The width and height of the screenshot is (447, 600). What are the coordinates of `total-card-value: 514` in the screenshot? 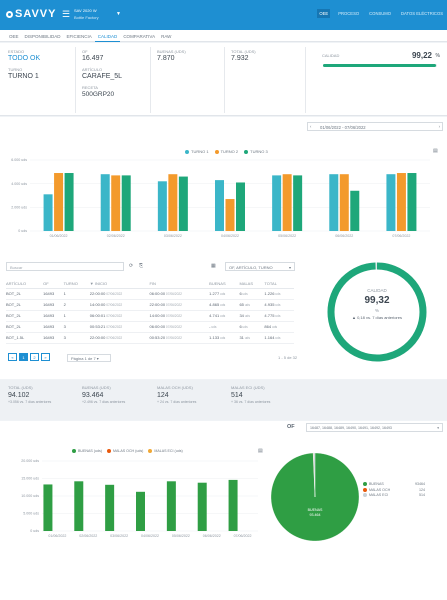 It's located at (237, 395).